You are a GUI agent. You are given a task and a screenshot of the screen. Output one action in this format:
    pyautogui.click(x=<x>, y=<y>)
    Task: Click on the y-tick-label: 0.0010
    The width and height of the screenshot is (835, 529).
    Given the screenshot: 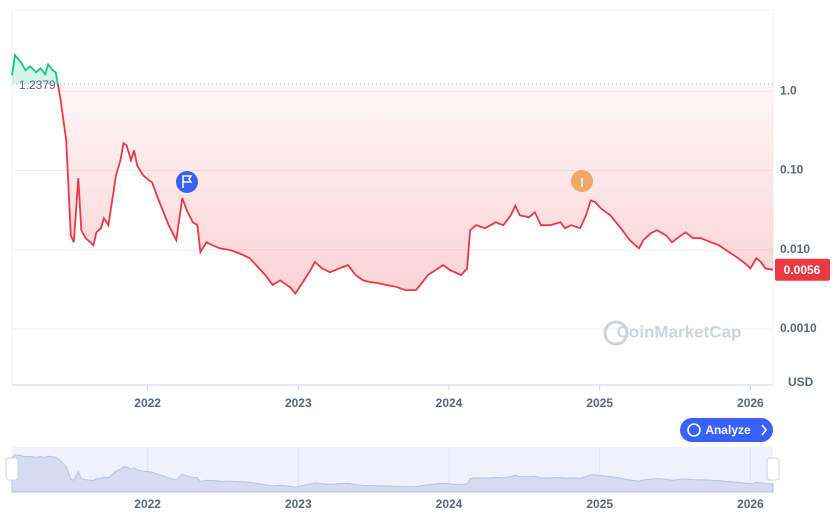 What is the action you would take?
    pyautogui.click(x=798, y=328)
    